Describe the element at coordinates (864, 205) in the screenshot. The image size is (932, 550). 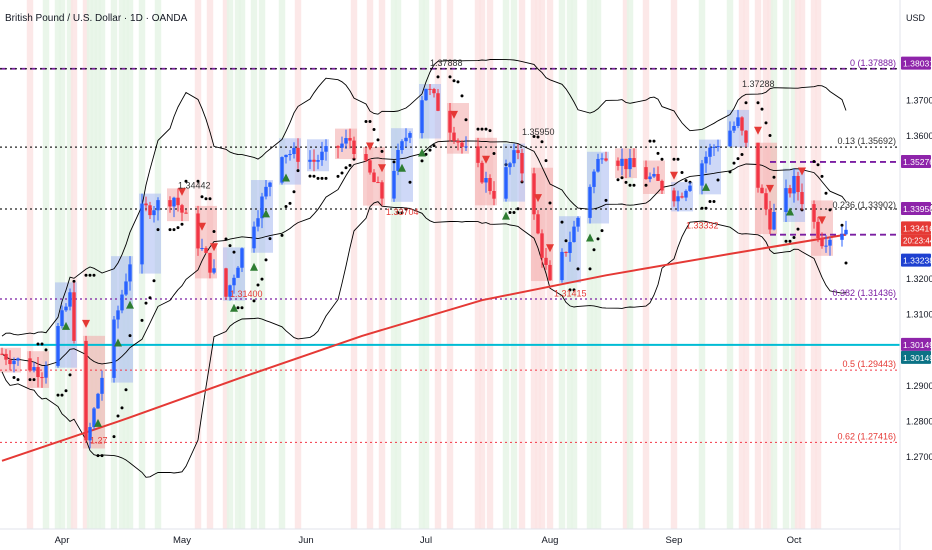
I see `fib-level-label: 0.236 (1.33902)` at that location.